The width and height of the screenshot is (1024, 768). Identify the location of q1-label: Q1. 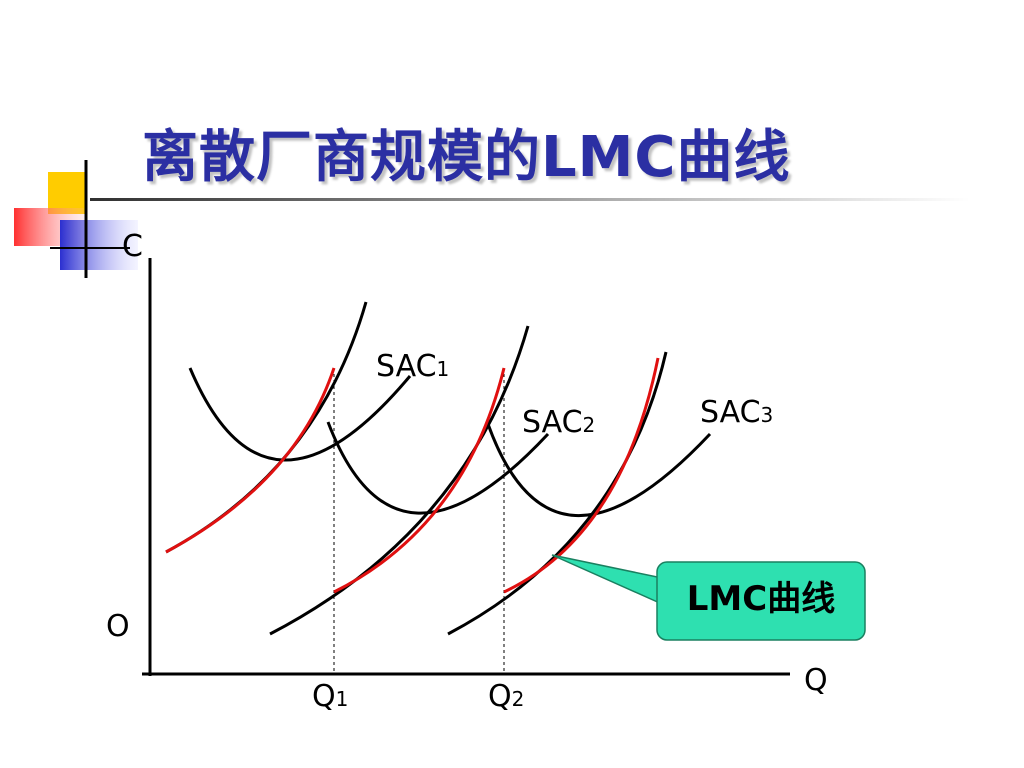
(330, 696).